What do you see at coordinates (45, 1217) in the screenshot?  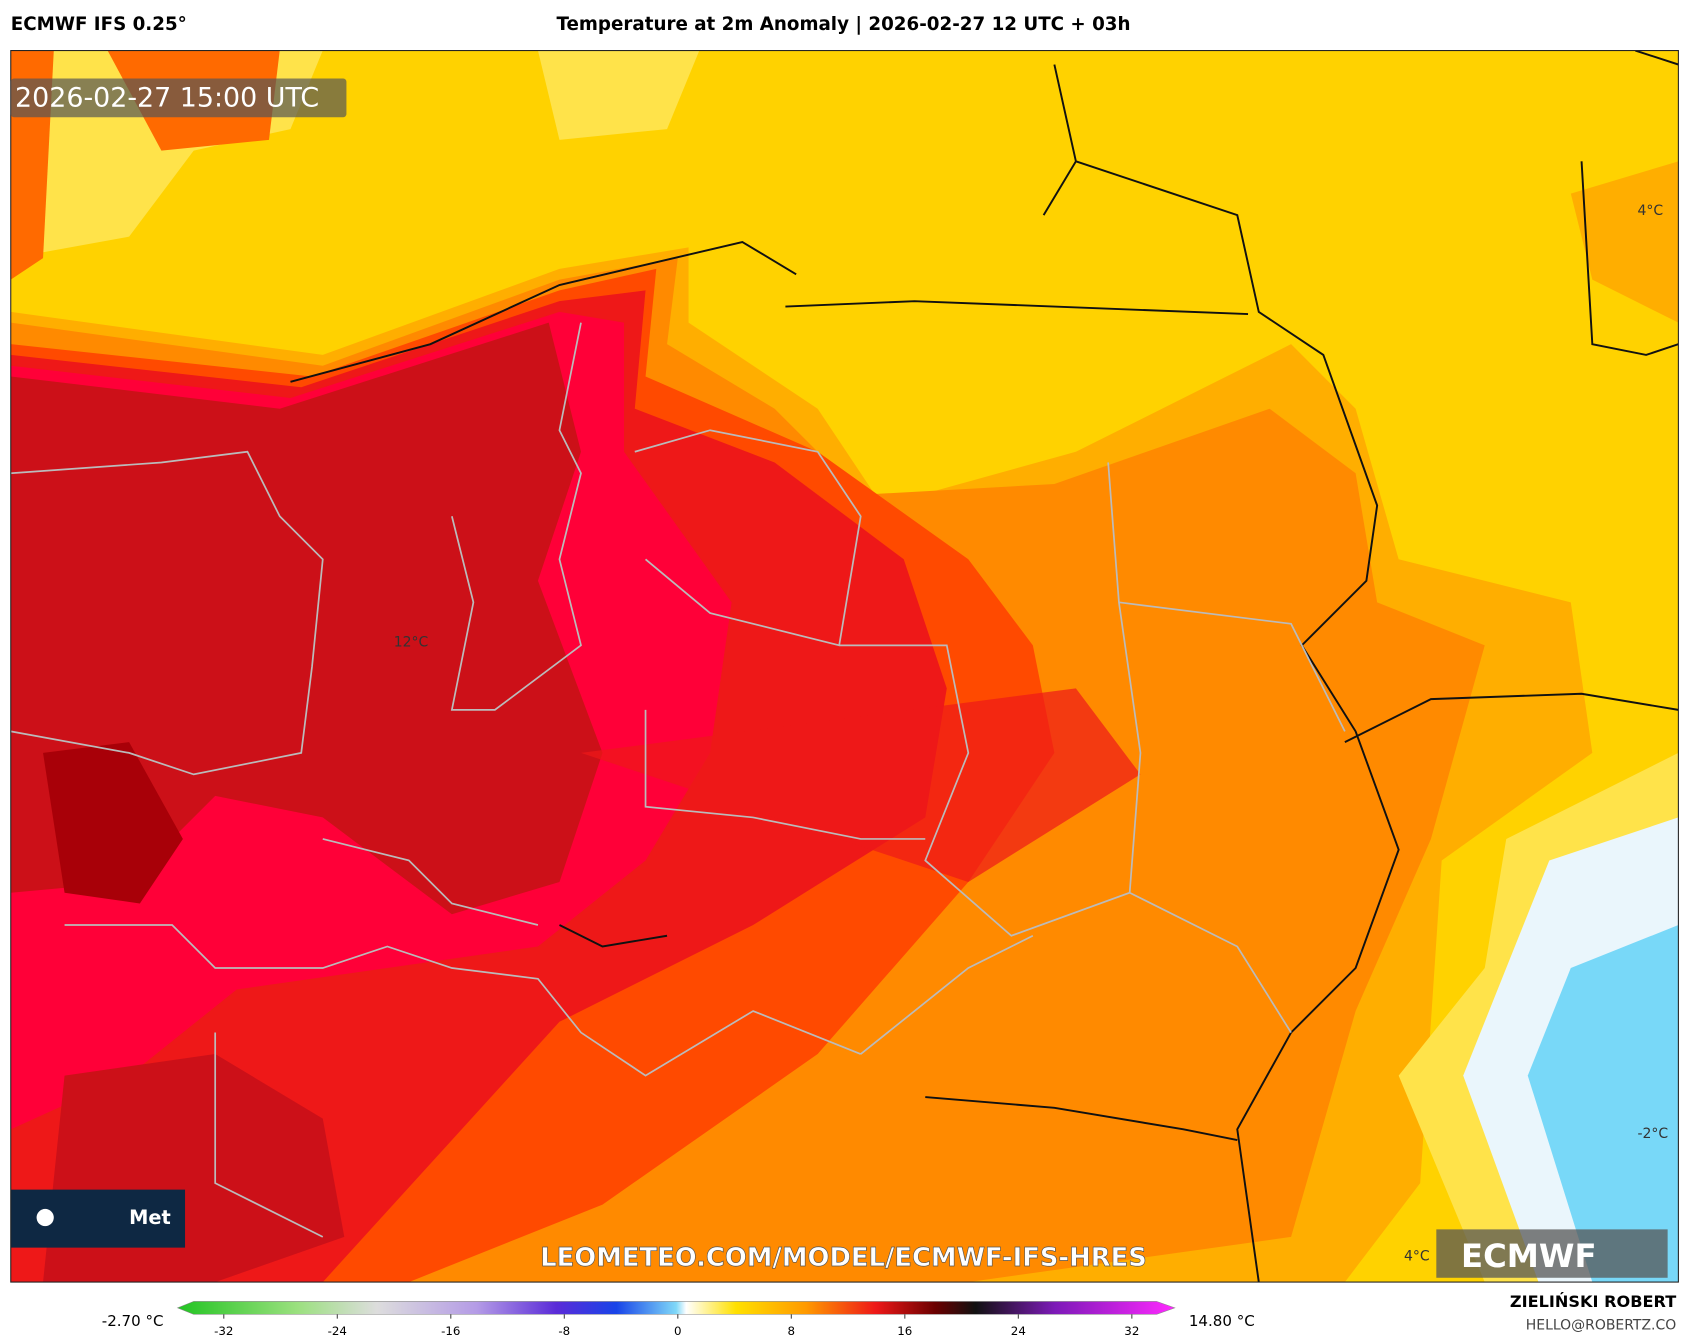 I see `sun-icon` at bounding box center [45, 1217].